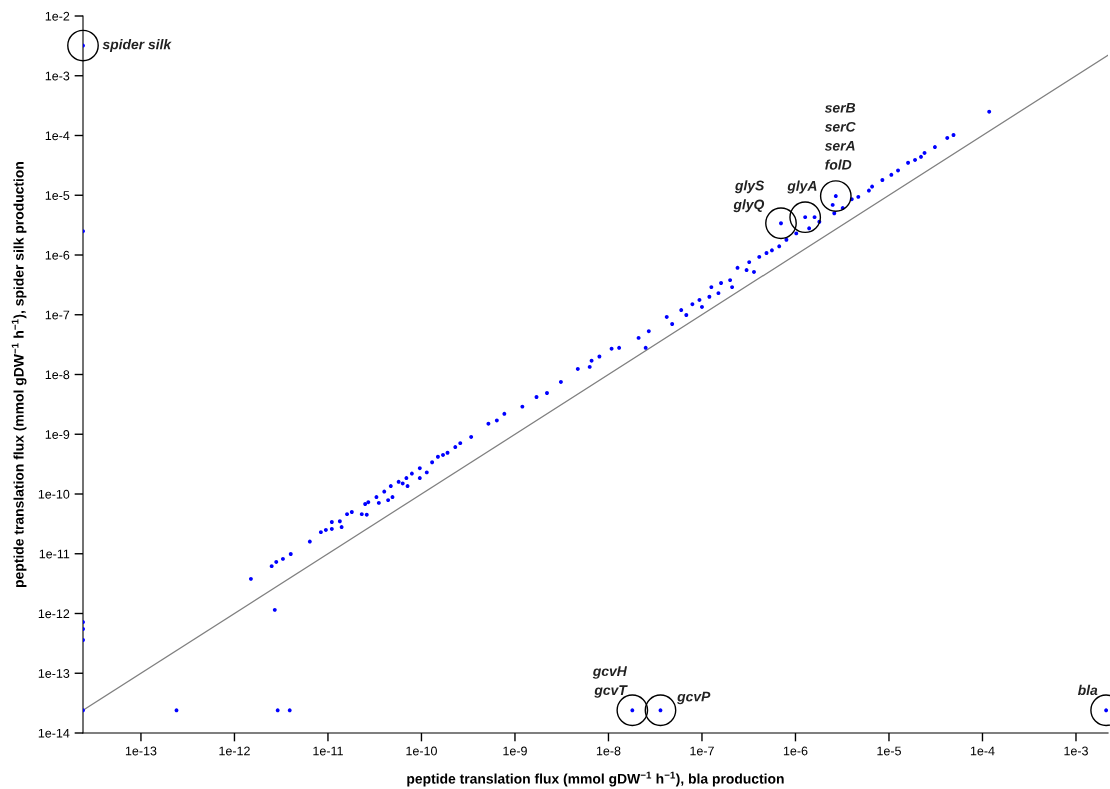 The height and width of the screenshot is (789, 1110). What do you see at coordinates (54, 733) in the screenshot?
I see `y-tick-label: 1e-14` at bounding box center [54, 733].